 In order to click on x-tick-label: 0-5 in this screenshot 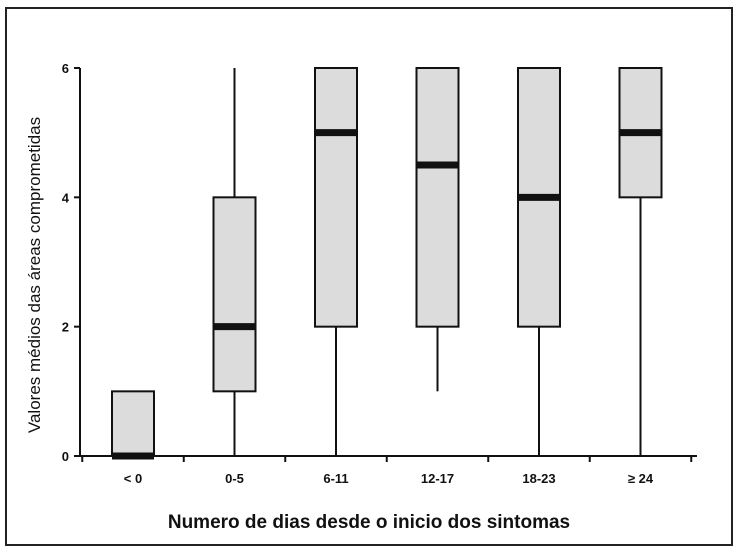, I will do `click(234, 478)`.